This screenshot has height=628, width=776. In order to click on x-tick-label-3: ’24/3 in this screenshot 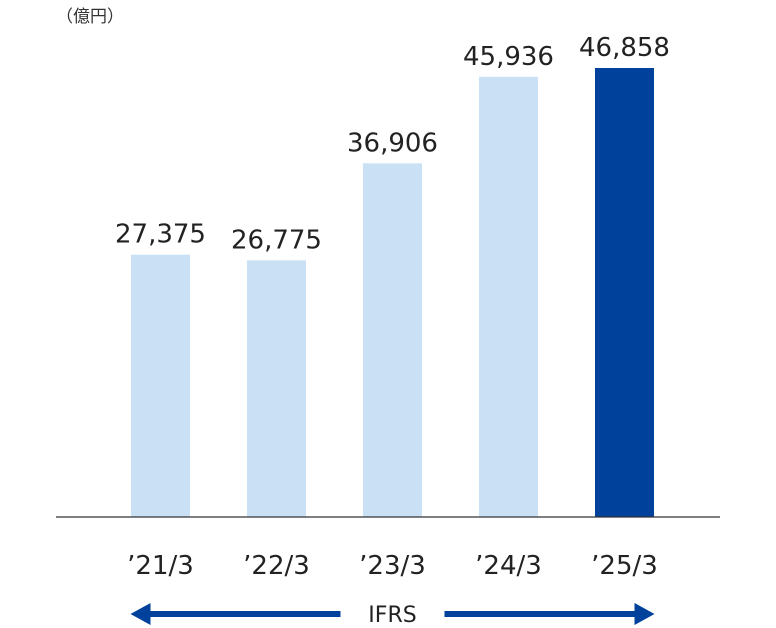, I will do `click(508, 566)`.